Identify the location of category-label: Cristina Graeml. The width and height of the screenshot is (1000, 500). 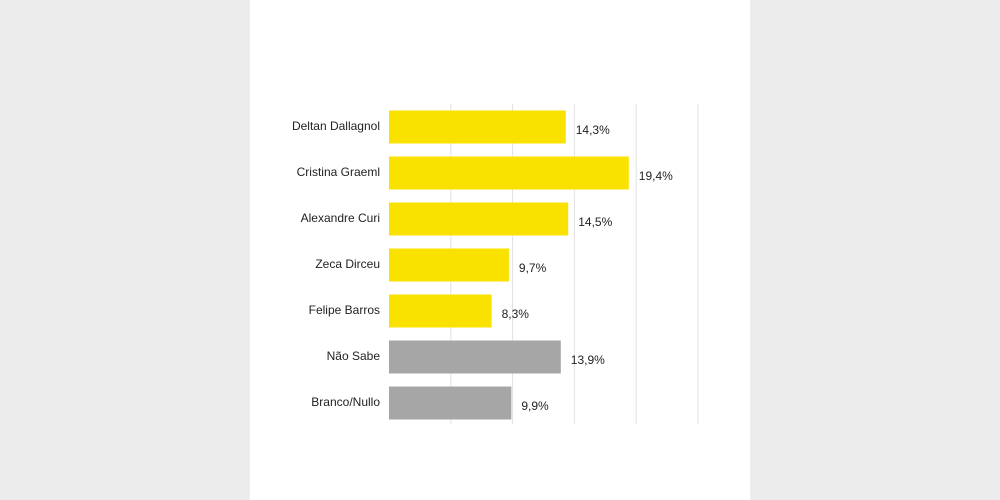
(338, 172).